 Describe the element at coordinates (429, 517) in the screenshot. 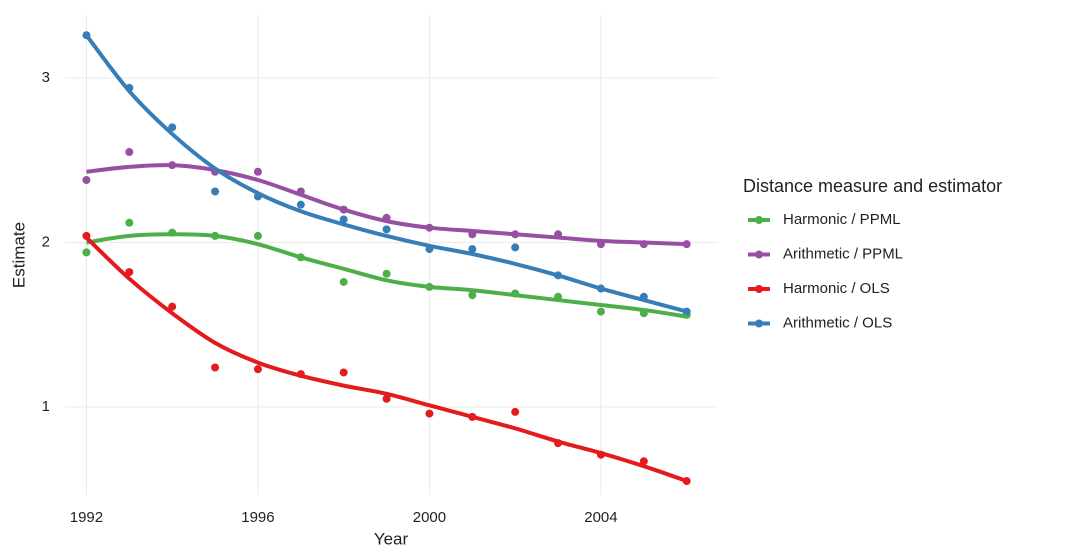

I see `x-tick-label: 2000` at that location.